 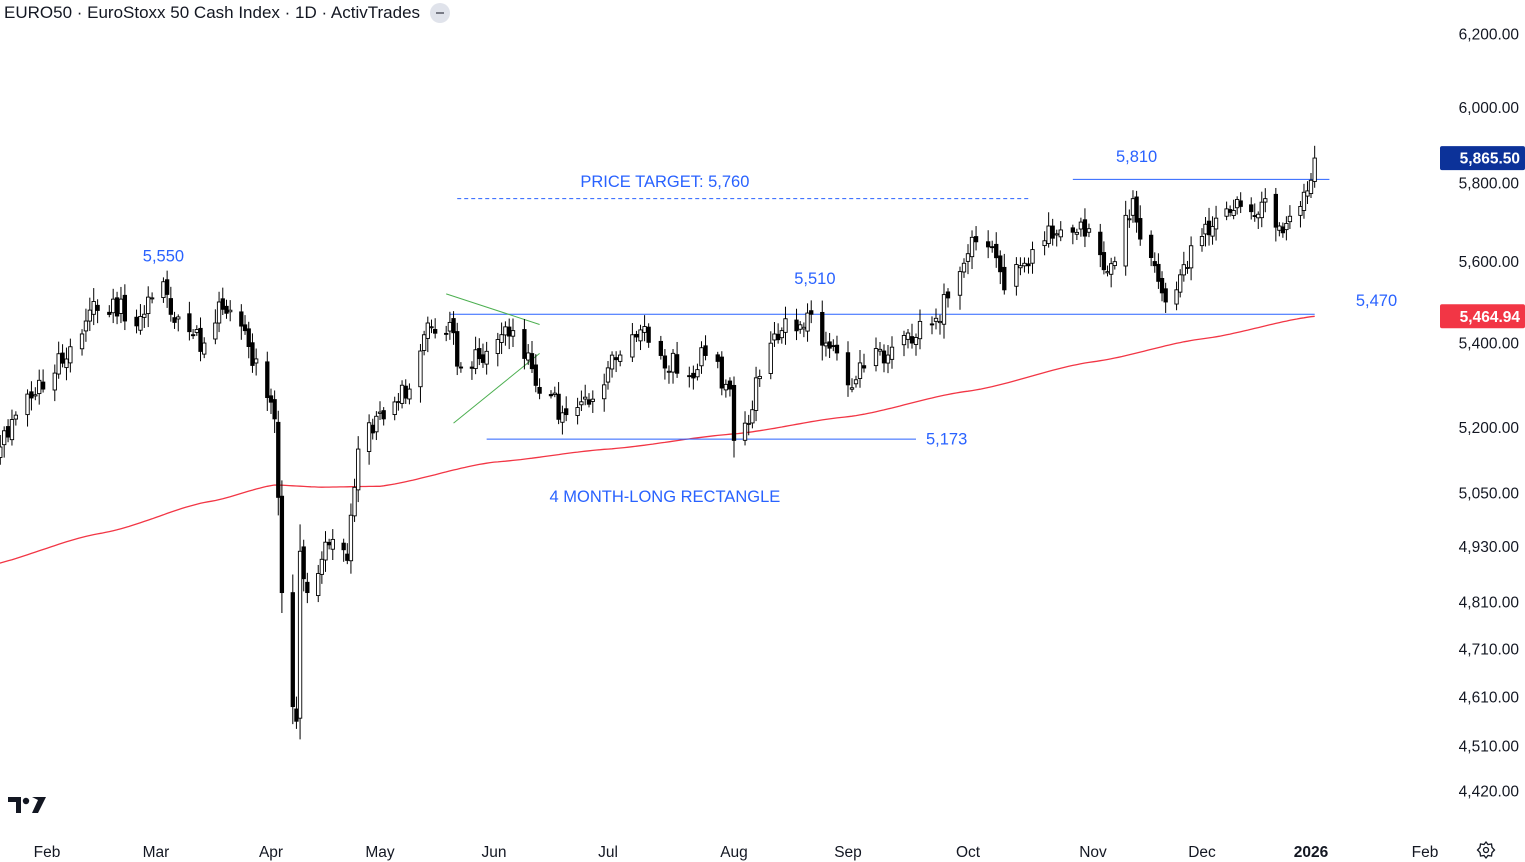 What do you see at coordinates (28, 805) in the screenshot?
I see `tradingview-logo-icon` at bounding box center [28, 805].